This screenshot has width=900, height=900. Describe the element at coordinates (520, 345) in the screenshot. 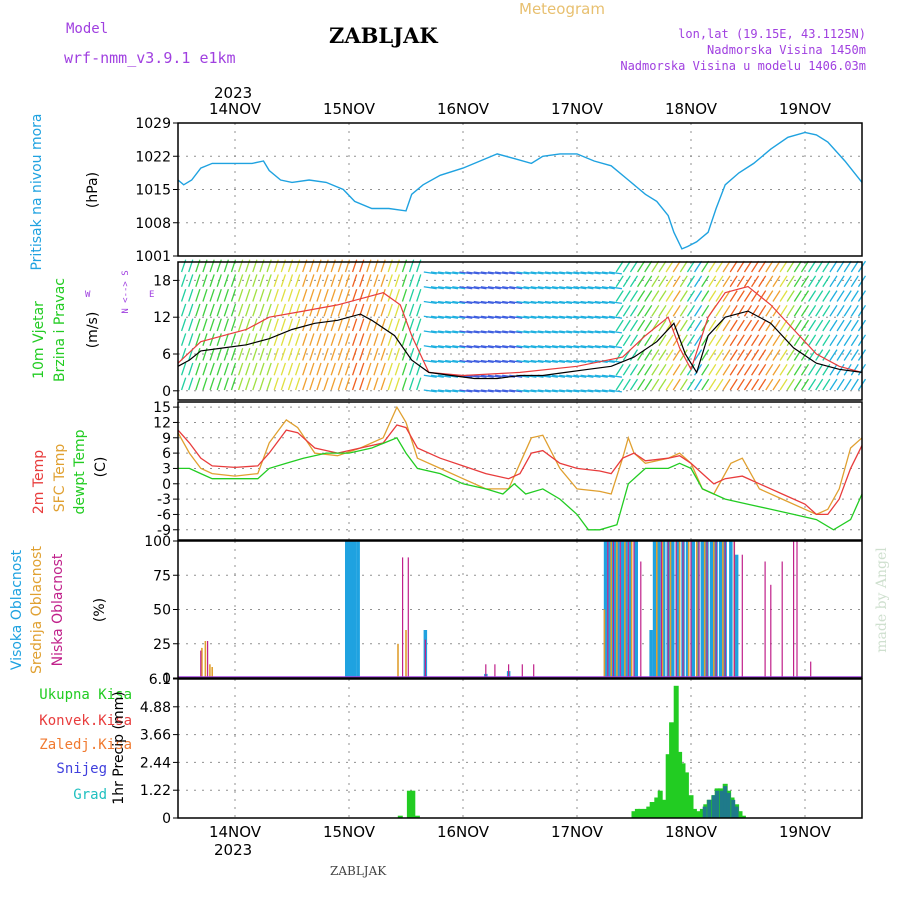

I see `wind-speed-line` at that location.